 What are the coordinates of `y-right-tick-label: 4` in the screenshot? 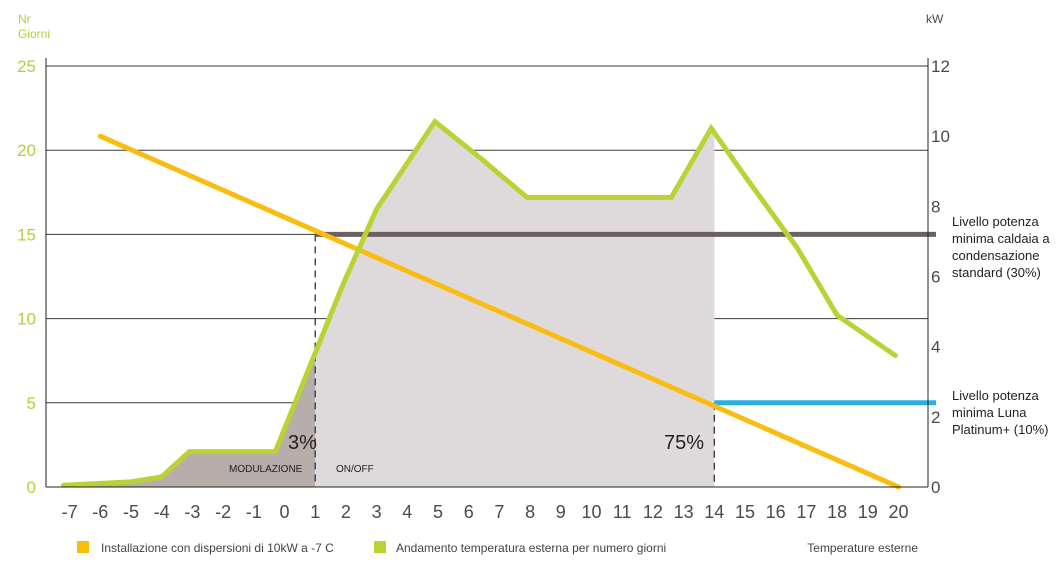 It's located at (935, 347).